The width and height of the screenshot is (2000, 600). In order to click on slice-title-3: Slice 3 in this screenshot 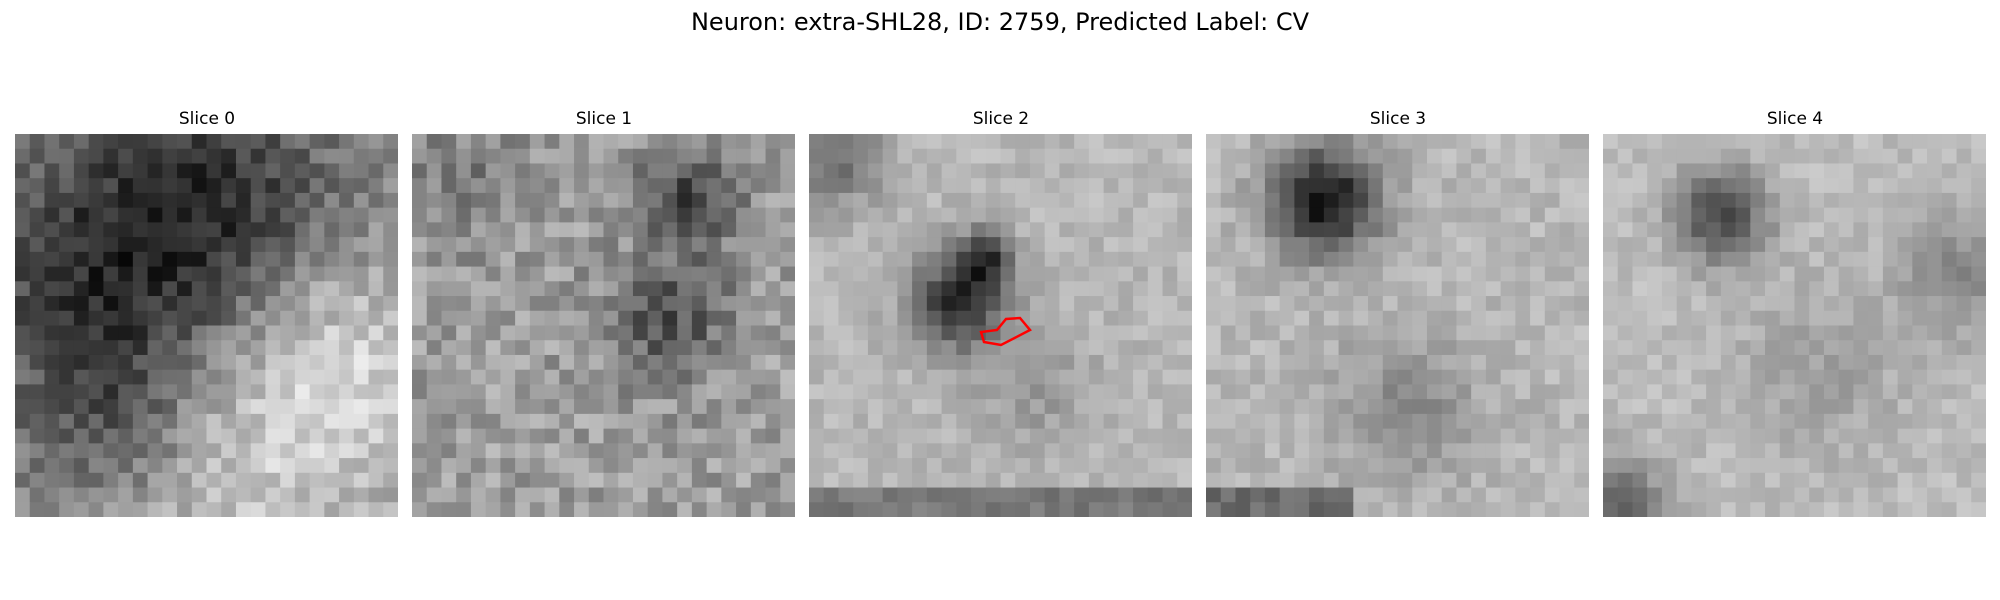, I will do `click(1398, 119)`.